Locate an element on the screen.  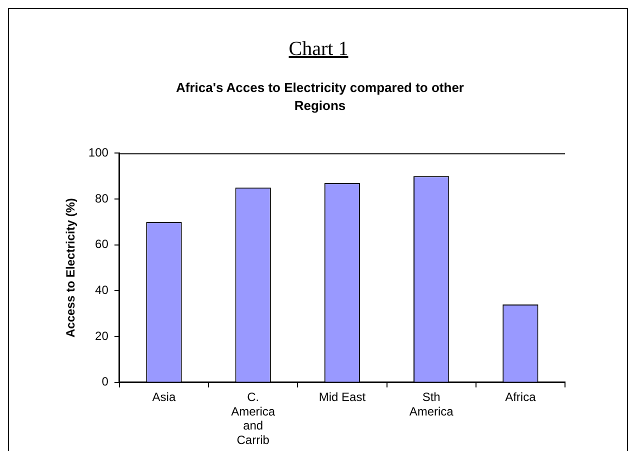
y-tick-label: 0 is located at coordinates (105, 381).